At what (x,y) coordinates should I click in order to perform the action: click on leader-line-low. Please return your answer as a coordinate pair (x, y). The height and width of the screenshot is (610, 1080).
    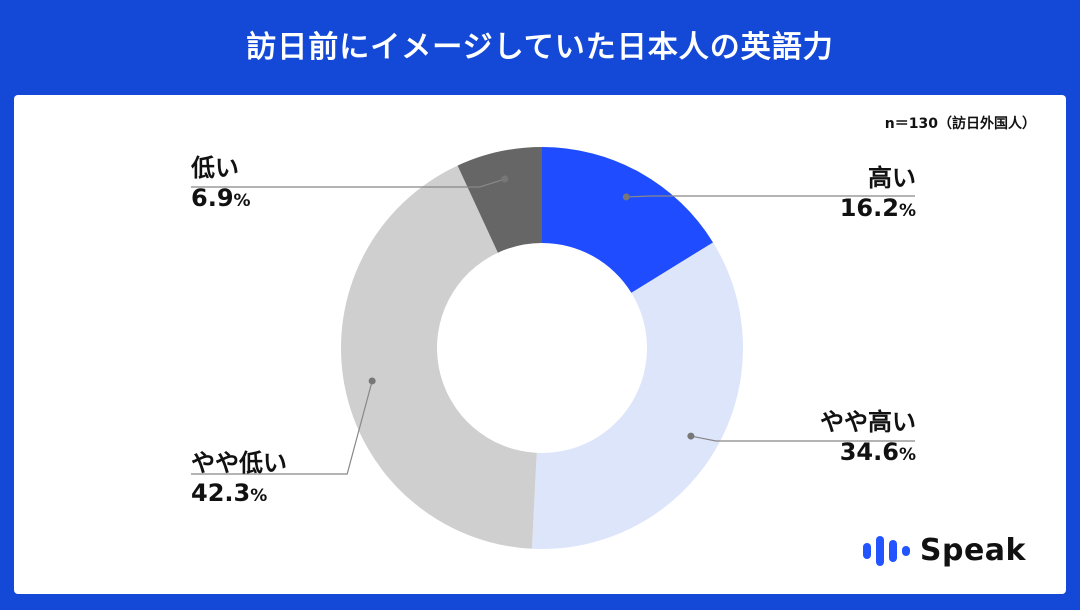
    Looking at the image, I should click on (348, 183).